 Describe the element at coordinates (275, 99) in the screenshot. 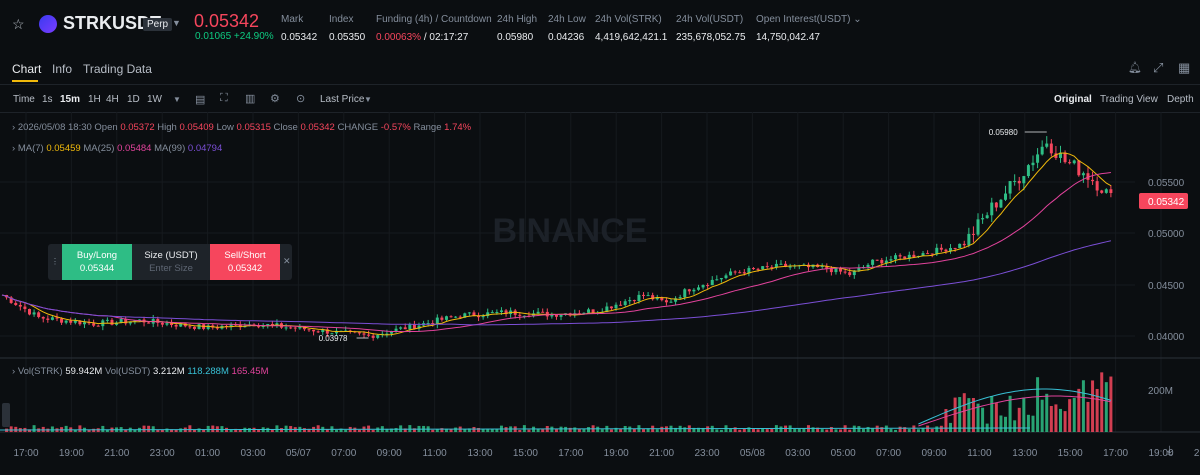

I see `settings-icon: ⚙` at that location.